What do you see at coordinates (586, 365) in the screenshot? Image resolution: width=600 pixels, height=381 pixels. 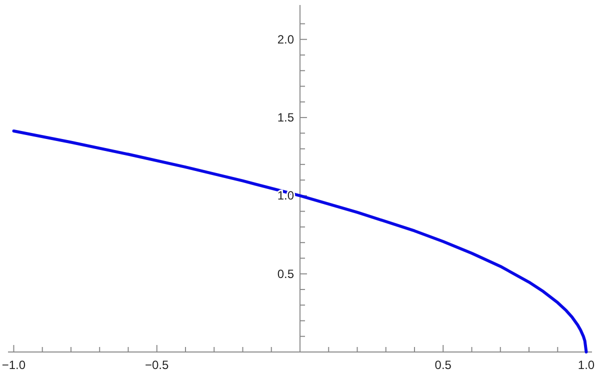 I see `x-tick-label: 1.0` at bounding box center [586, 365].